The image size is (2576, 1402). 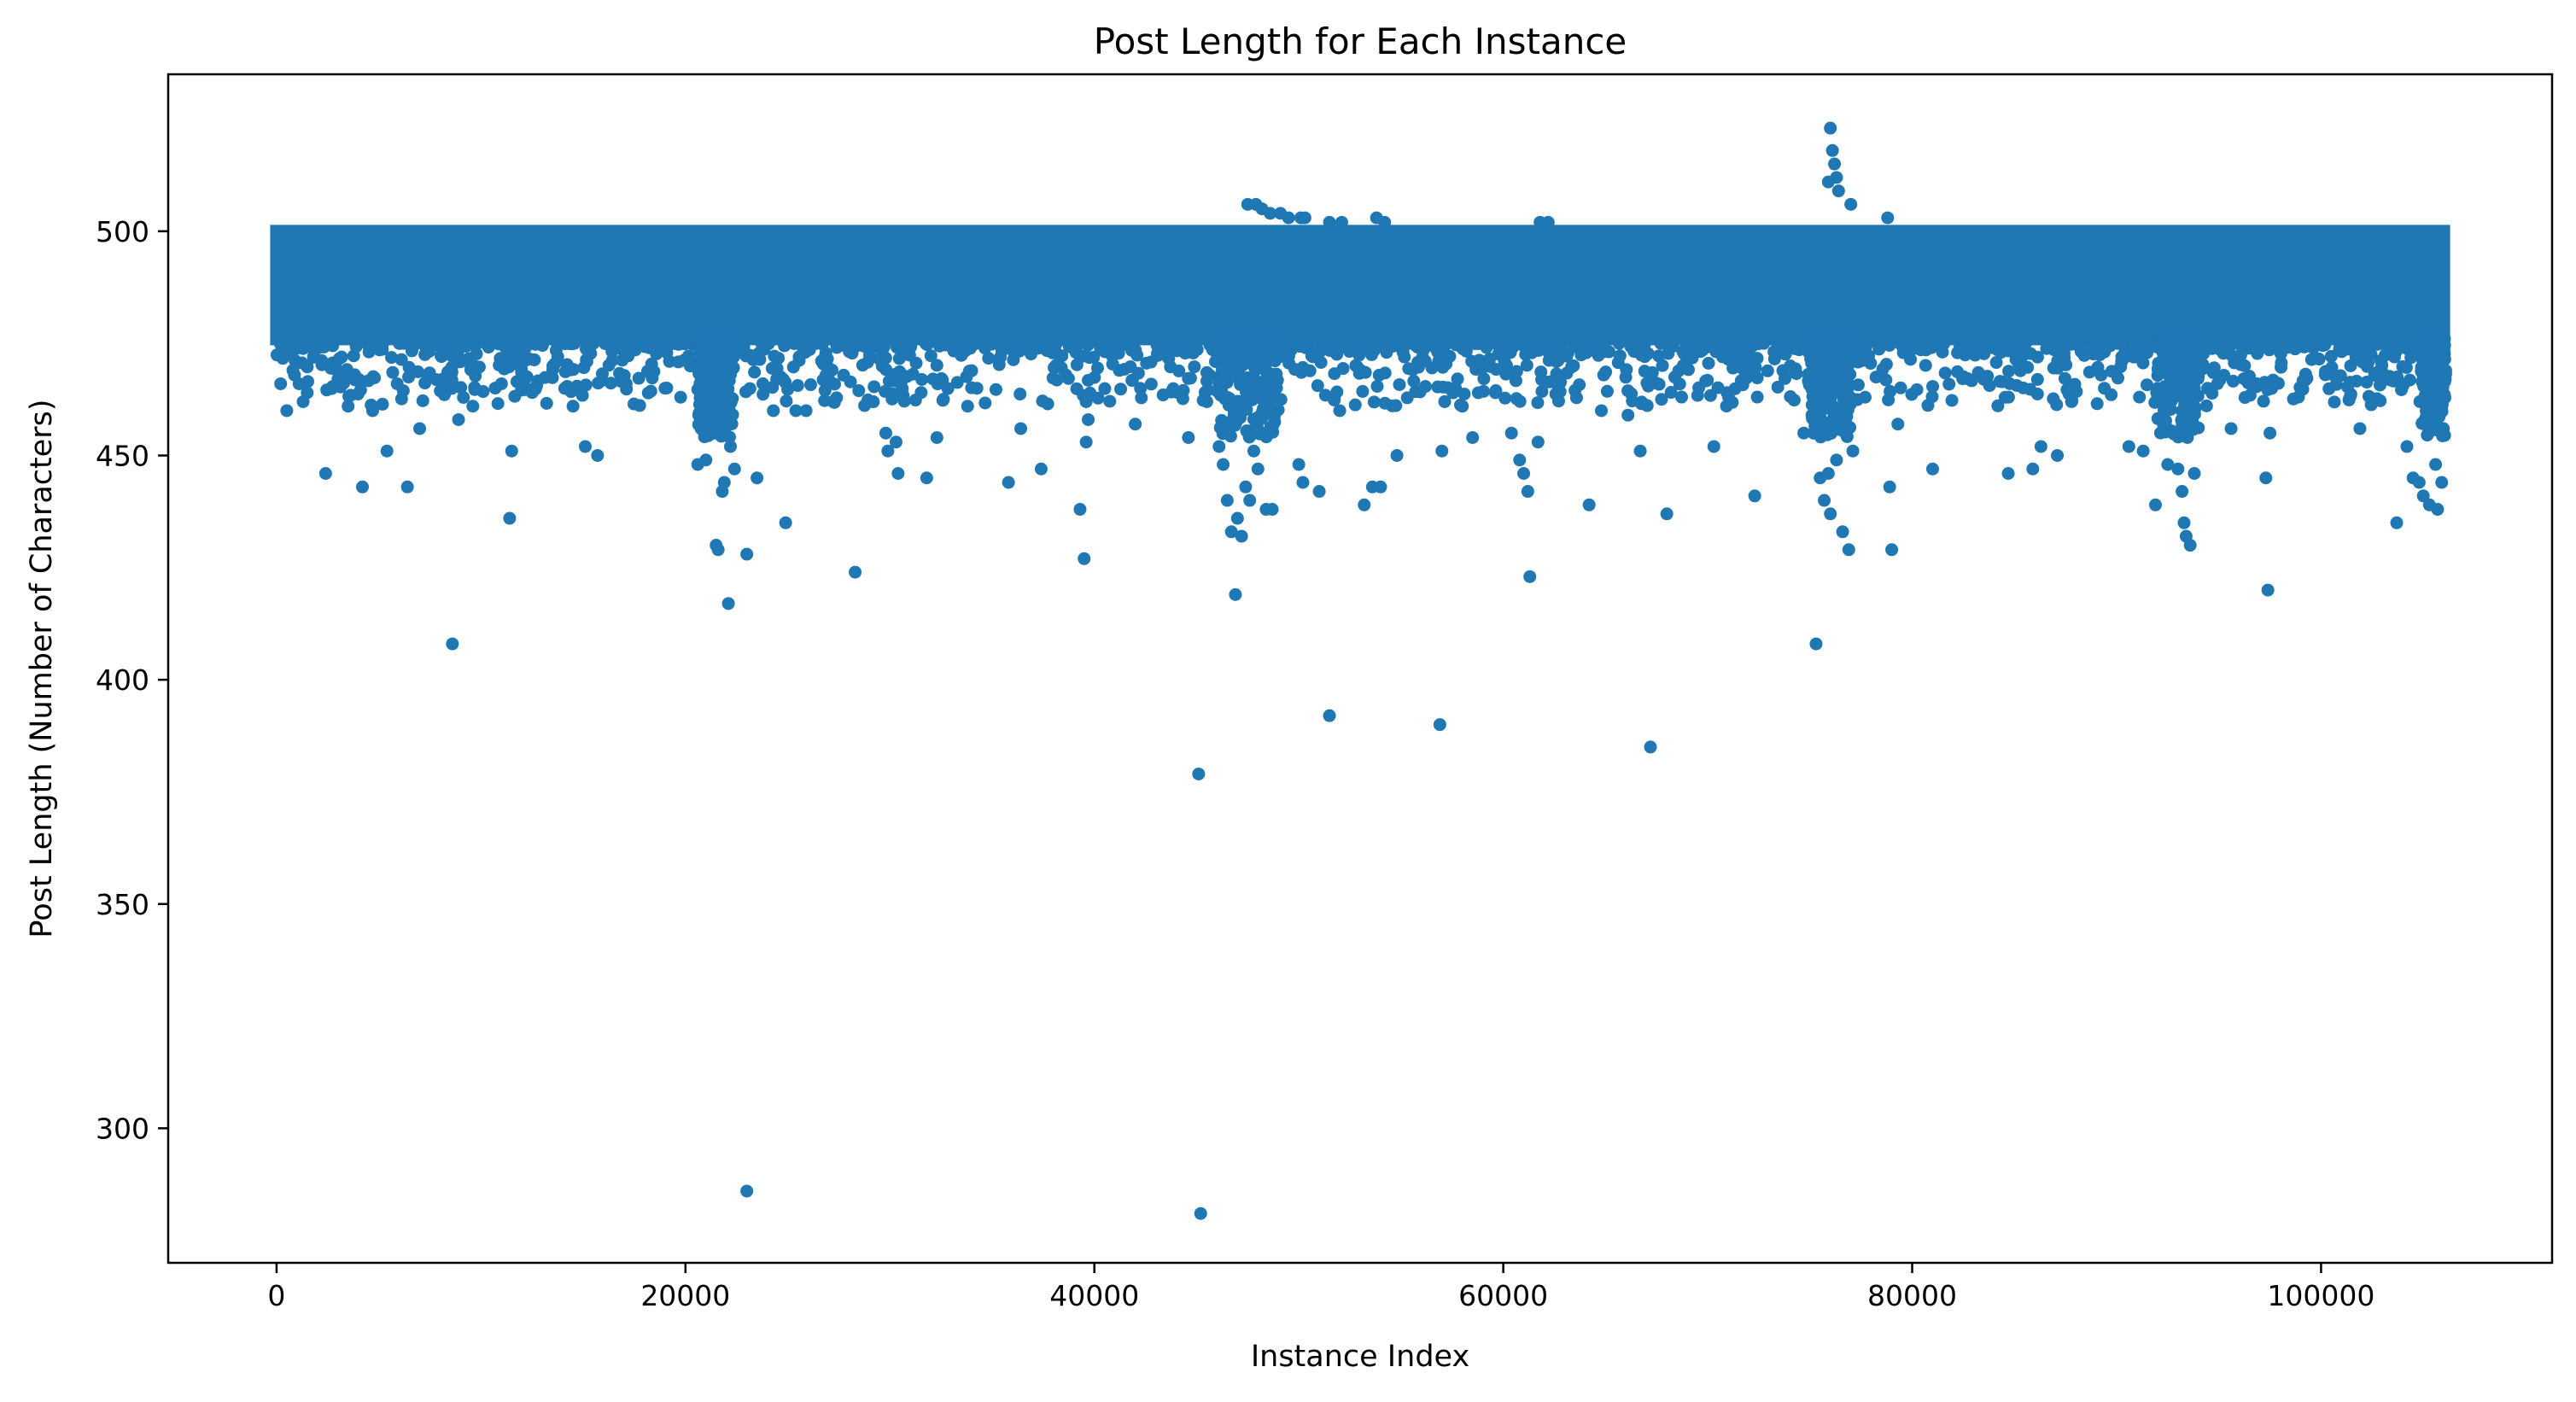 I want to click on dense-band-core, so click(x=1360, y=286).